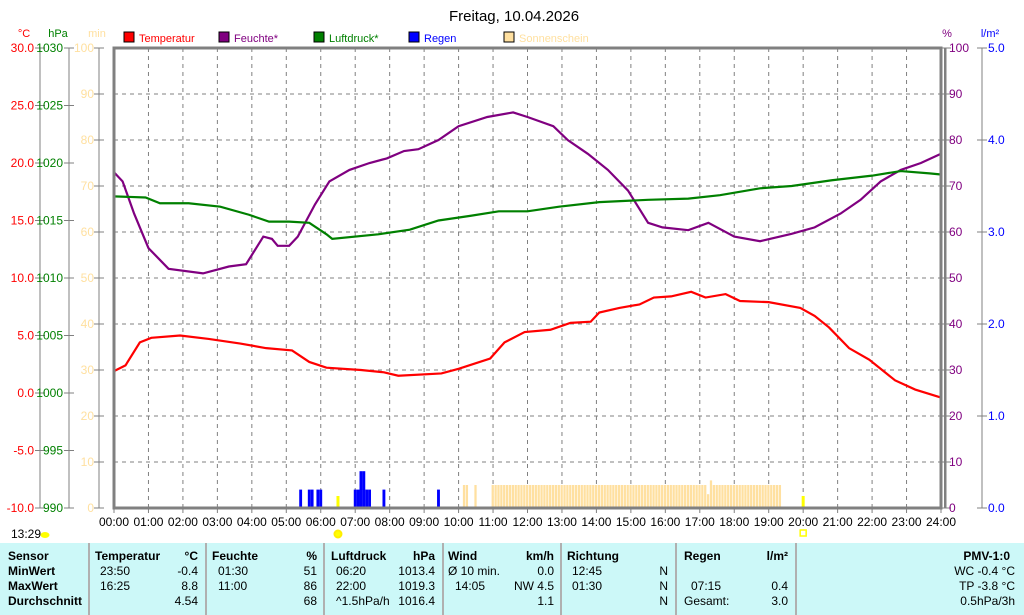  Describe the element at coordinates (665, 522) in the screenshot. I see `x-tick-label: 16:00` at that location.